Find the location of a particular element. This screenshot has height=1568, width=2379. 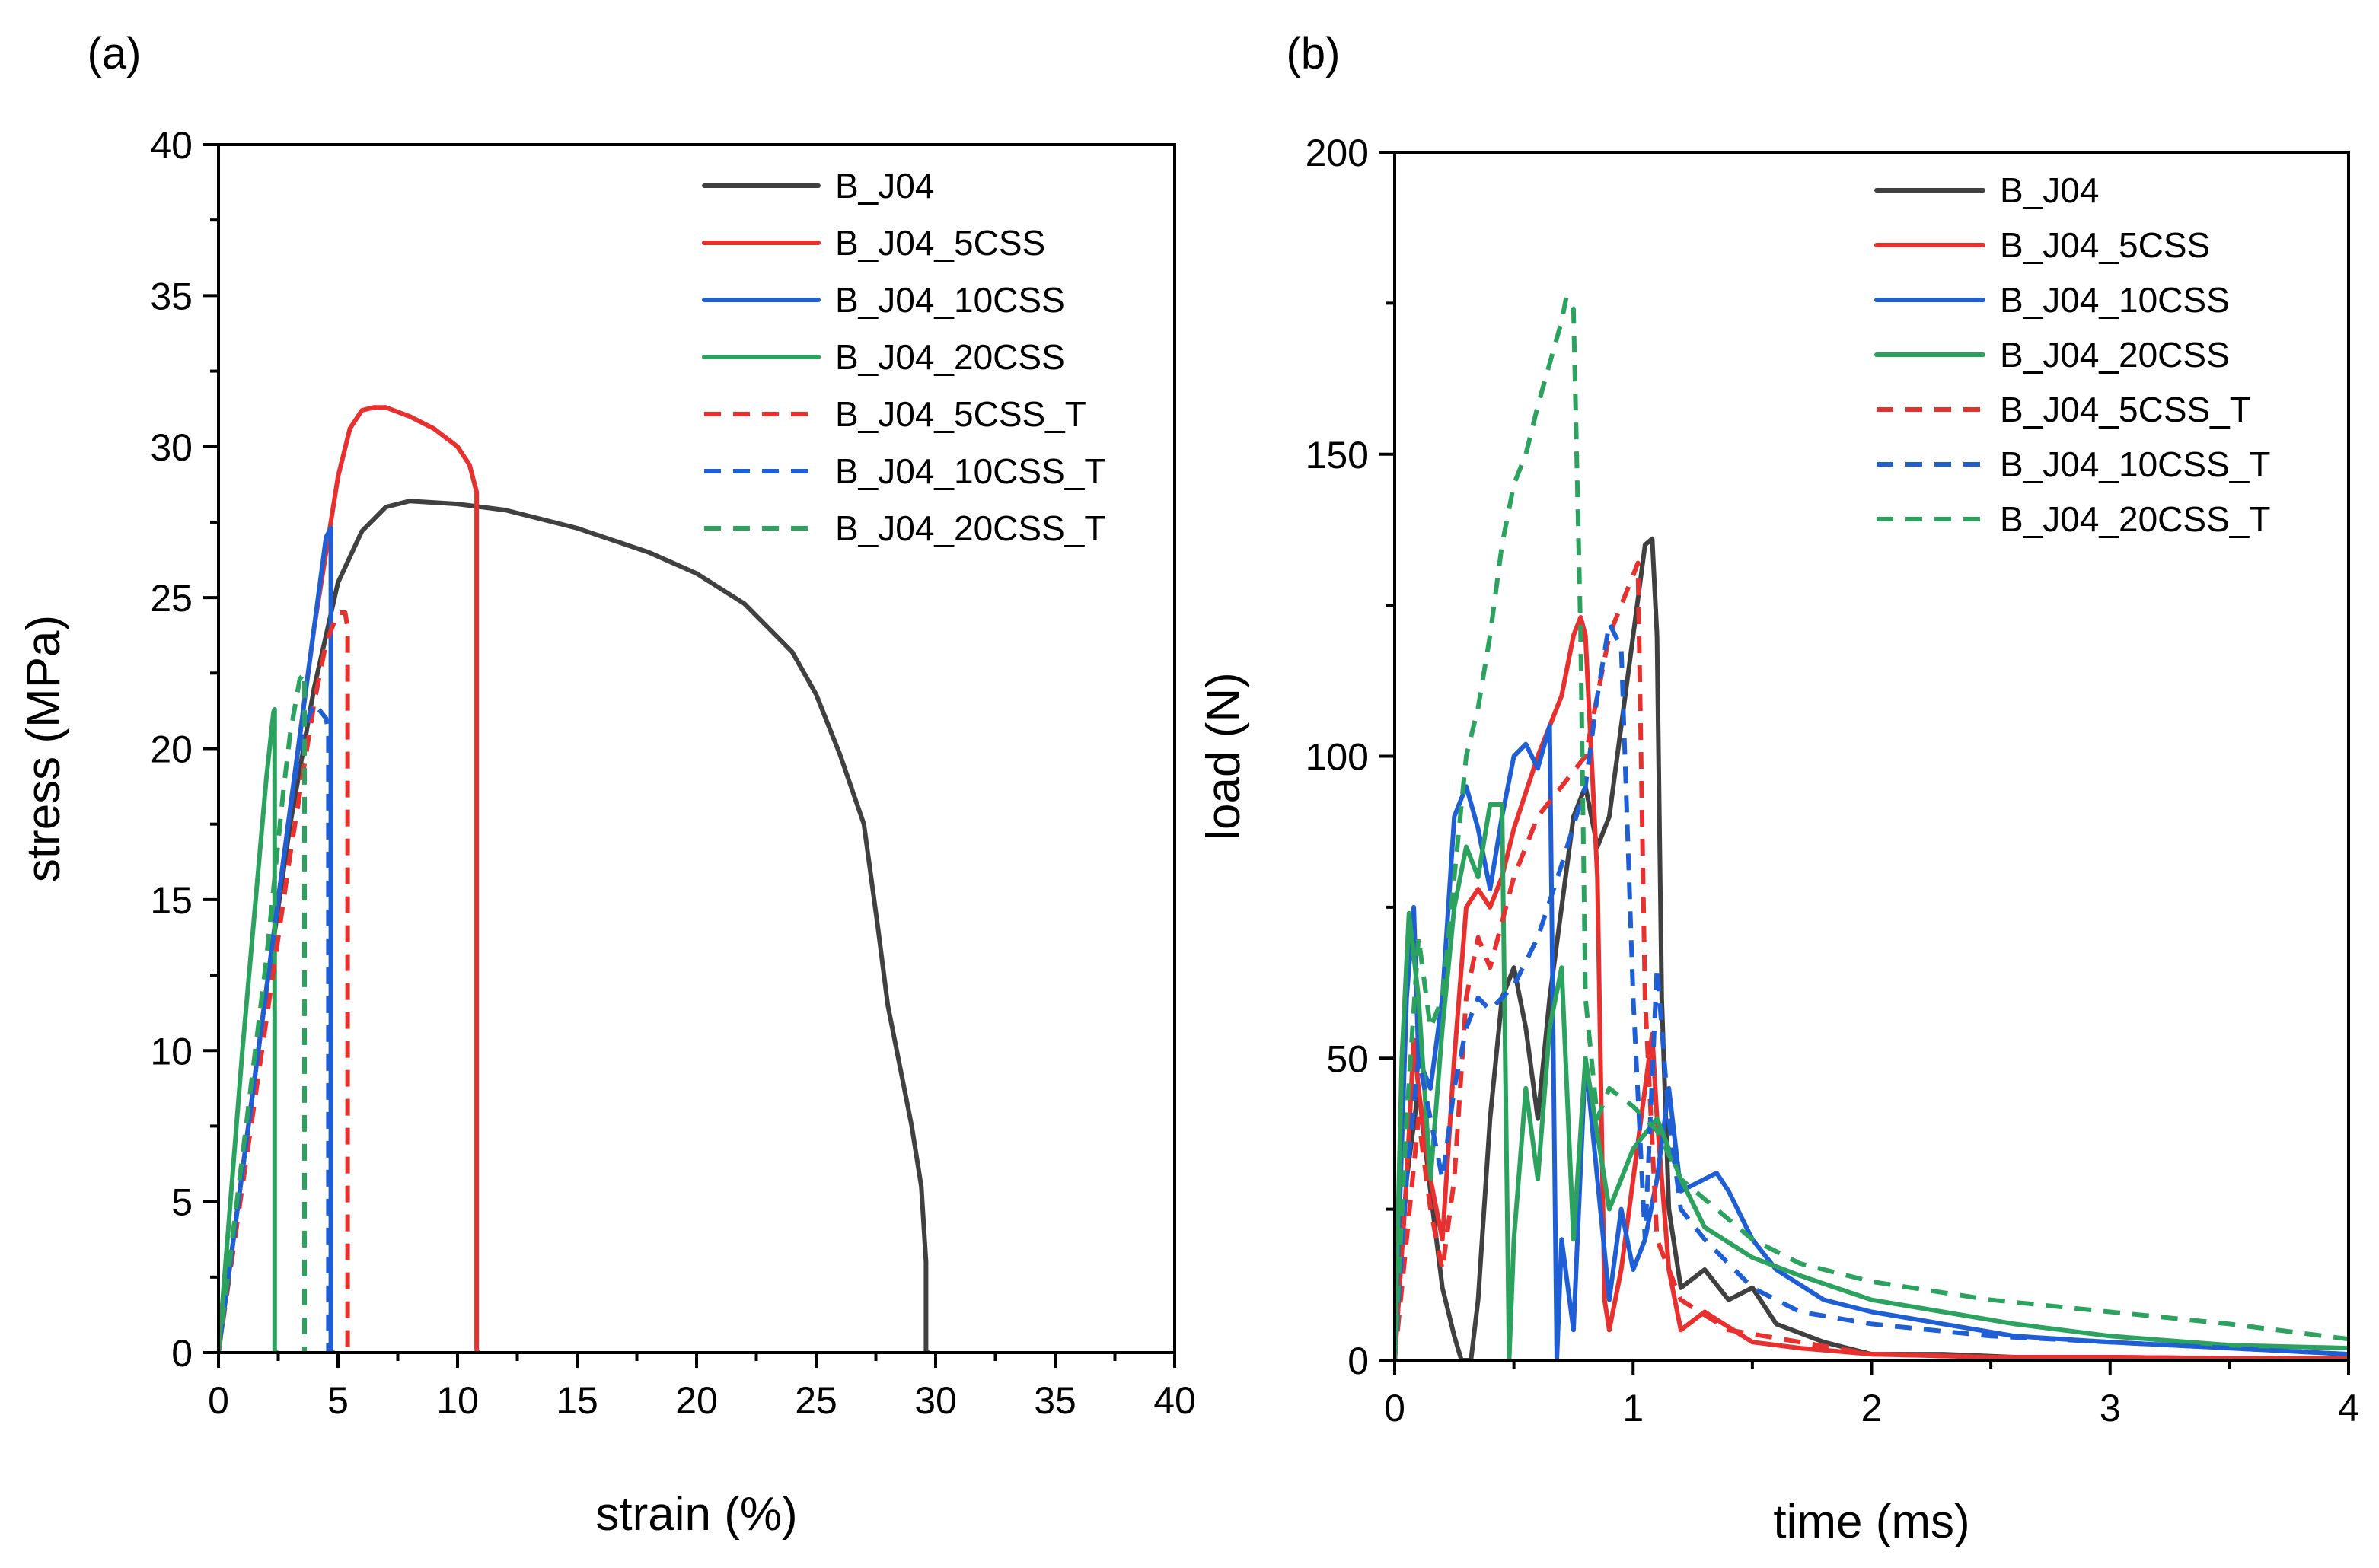

panel-label: (a) is located at coordinates (115, 53).